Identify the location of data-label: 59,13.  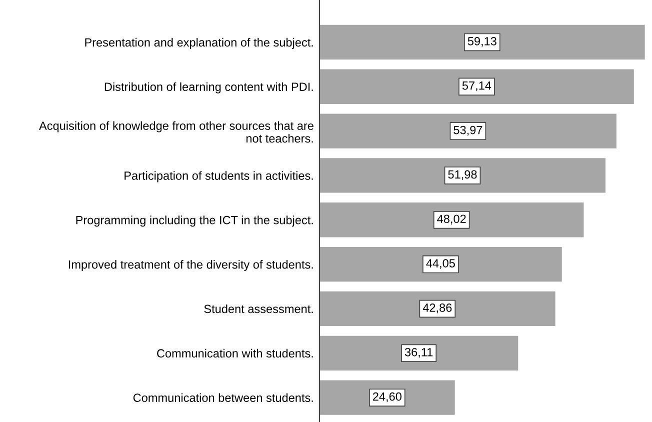
(482, 42).